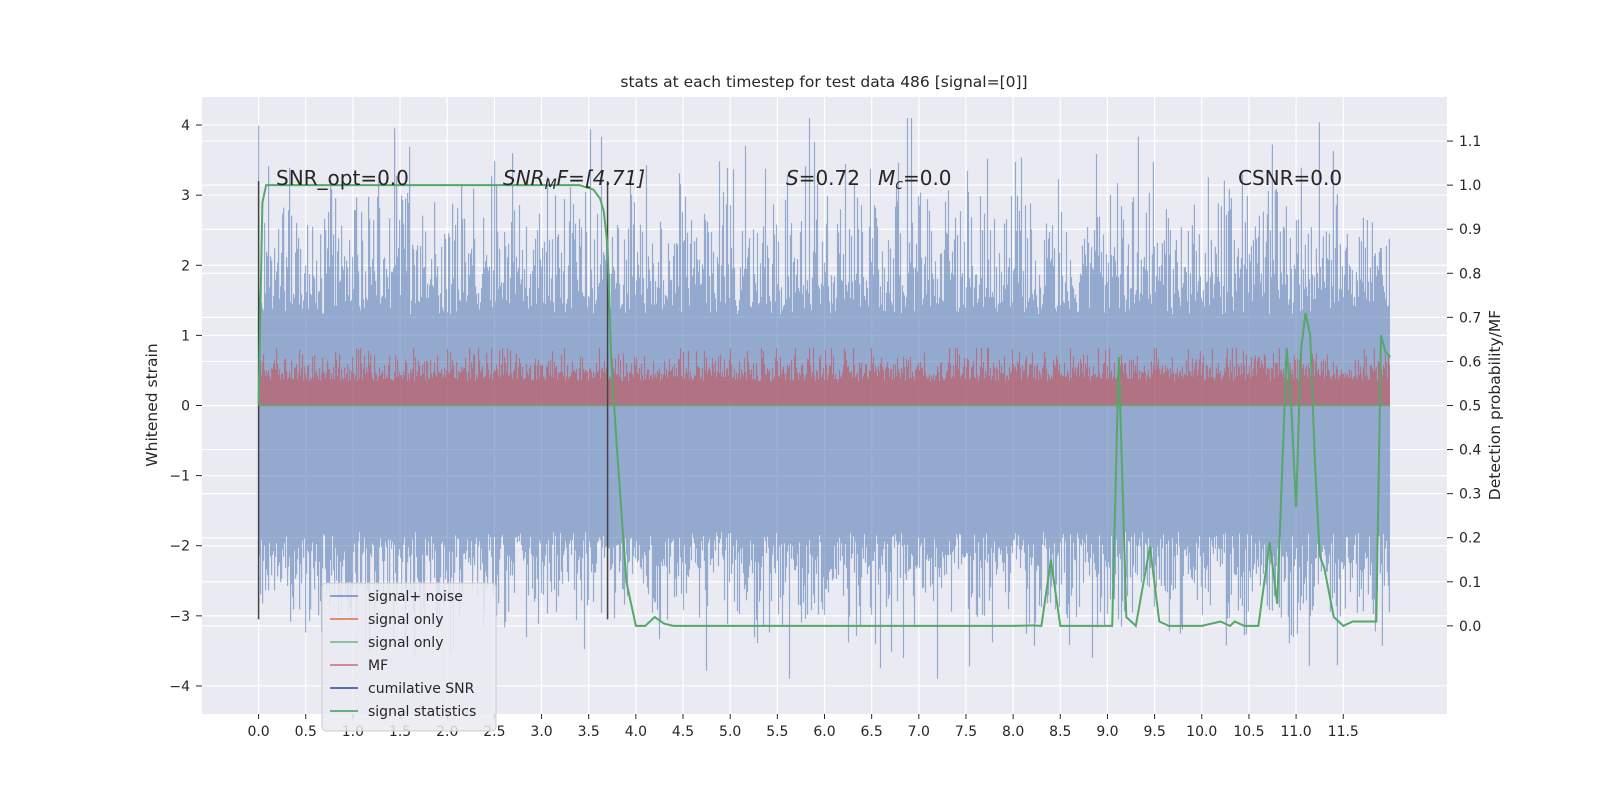 The height and width of the screenshot is (804, 1600). I want to click on right-y-tick-label: 0.8, so click(1470, 274).